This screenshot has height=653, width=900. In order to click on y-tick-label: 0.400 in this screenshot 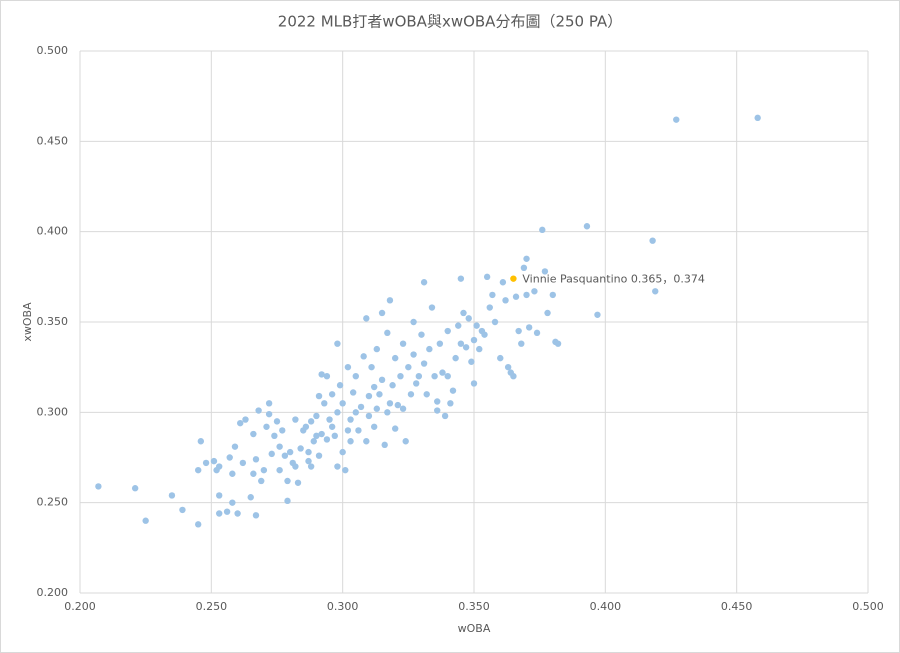, I will do `click(53, 231)`.